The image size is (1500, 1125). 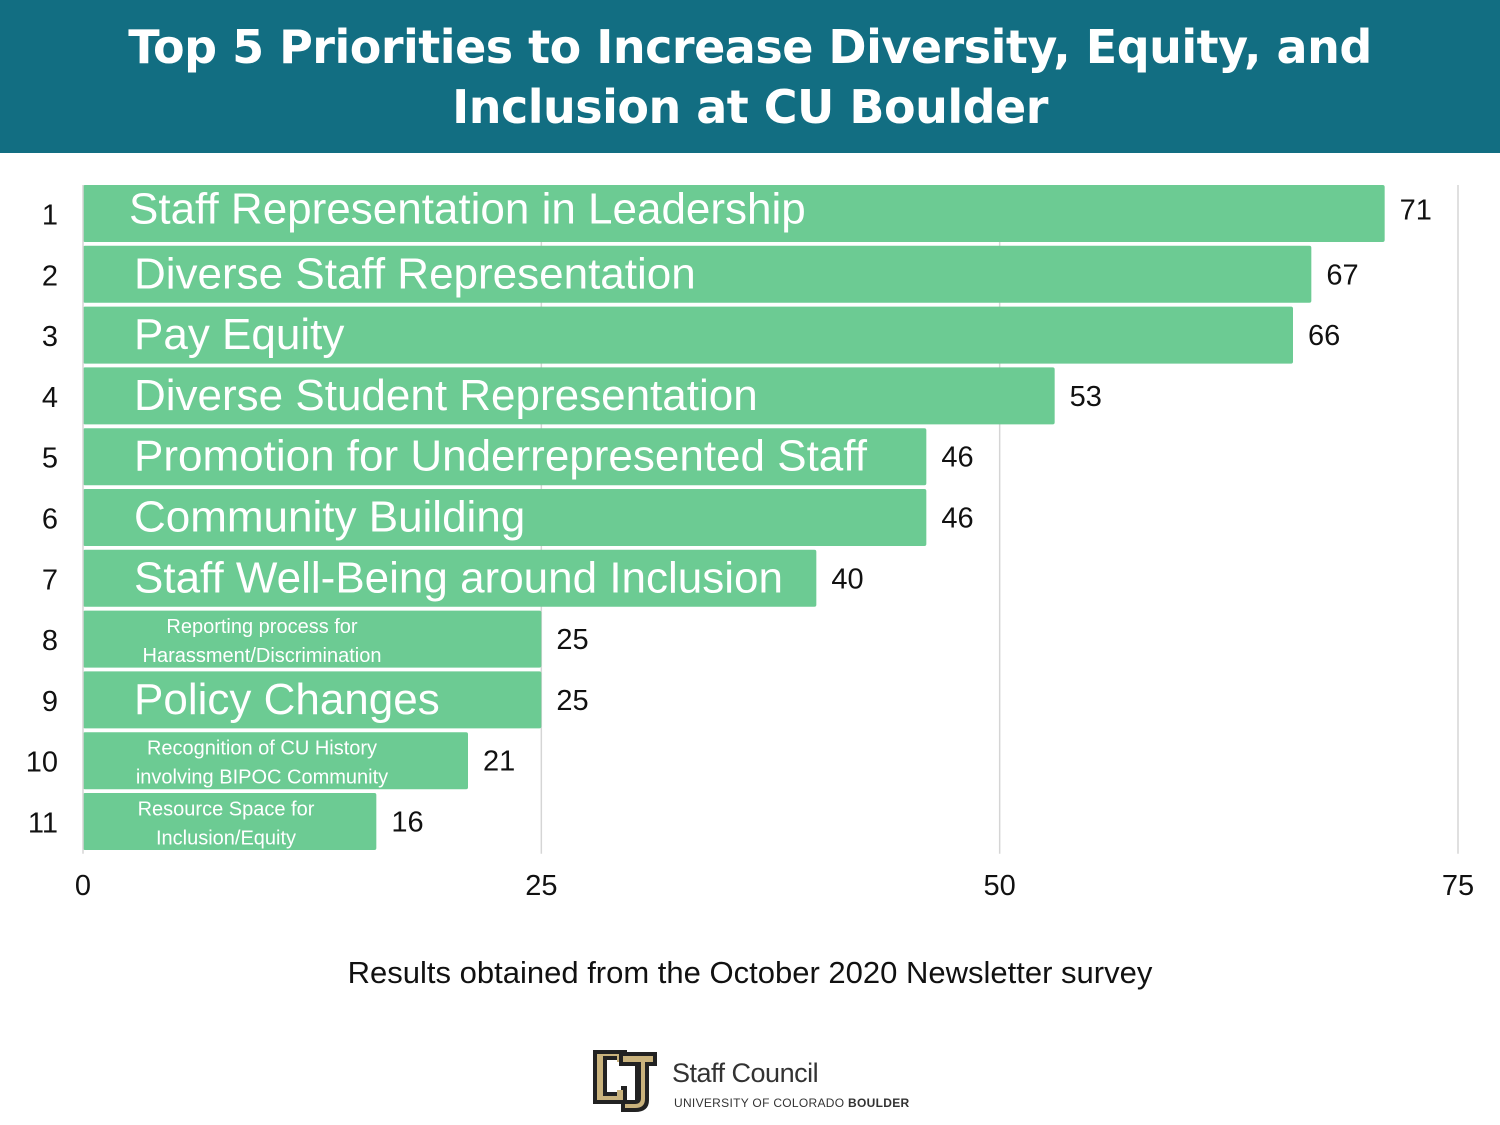 What do you see at coordinates (329, 517) in the screenshot?
I see `bar-label: Community Building` at bounding box center [329, 517].